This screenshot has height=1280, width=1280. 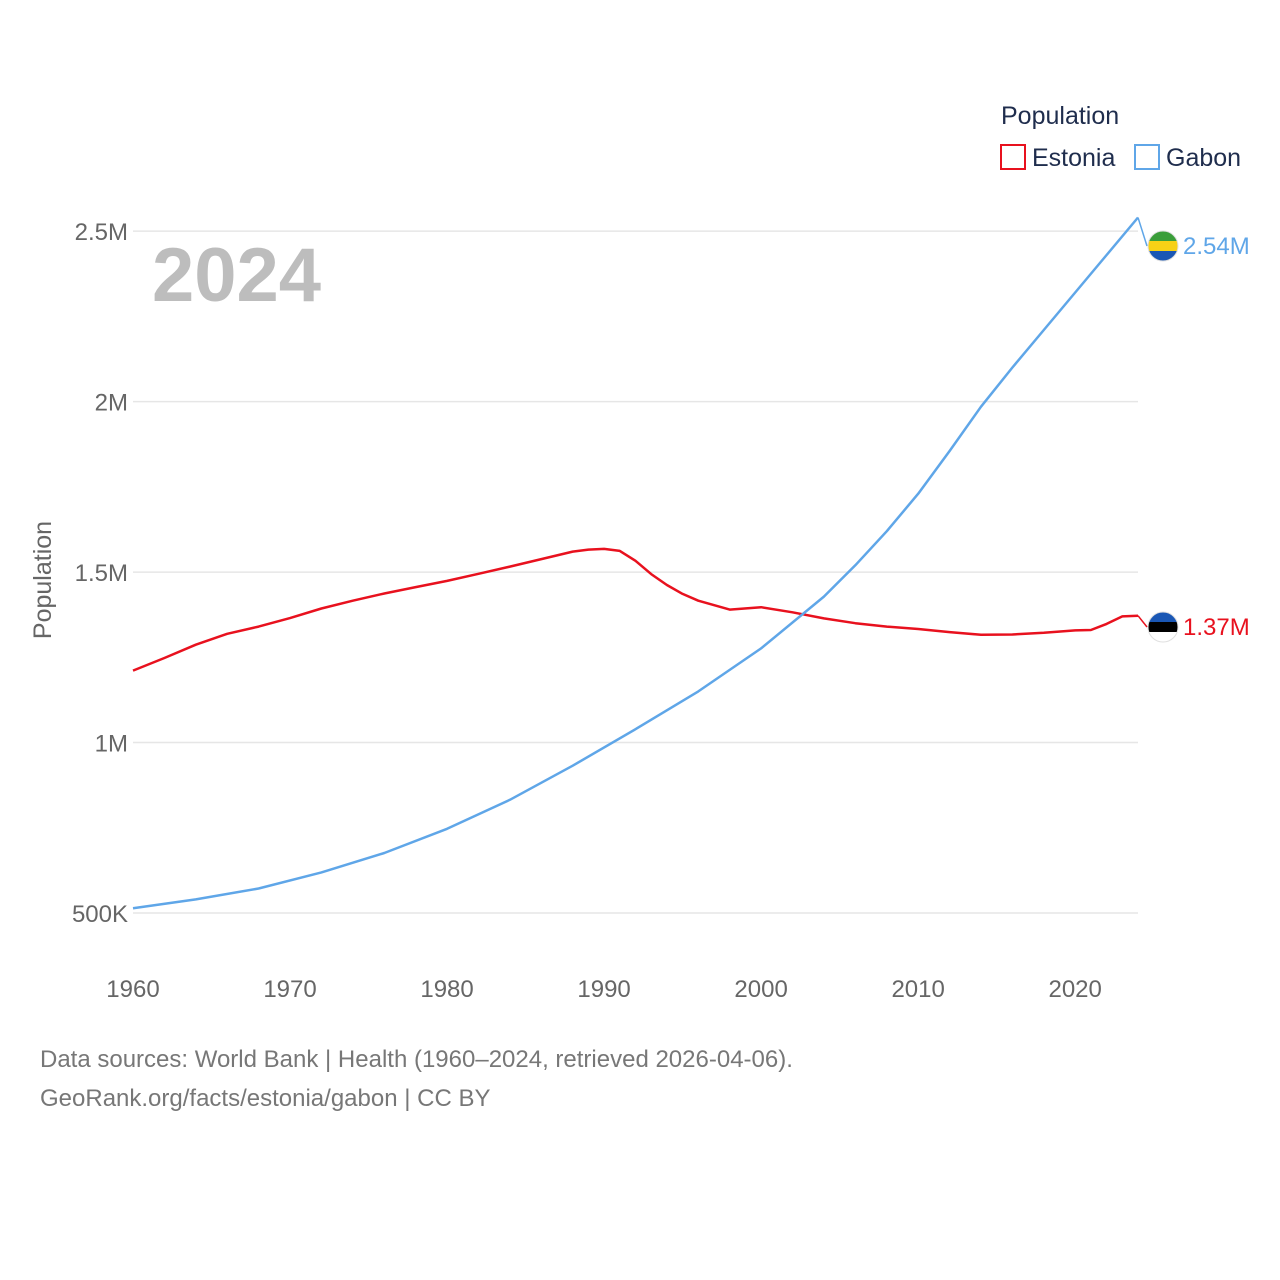 I want to click on y-tick-label: 2M, so click(x=111, y=403).